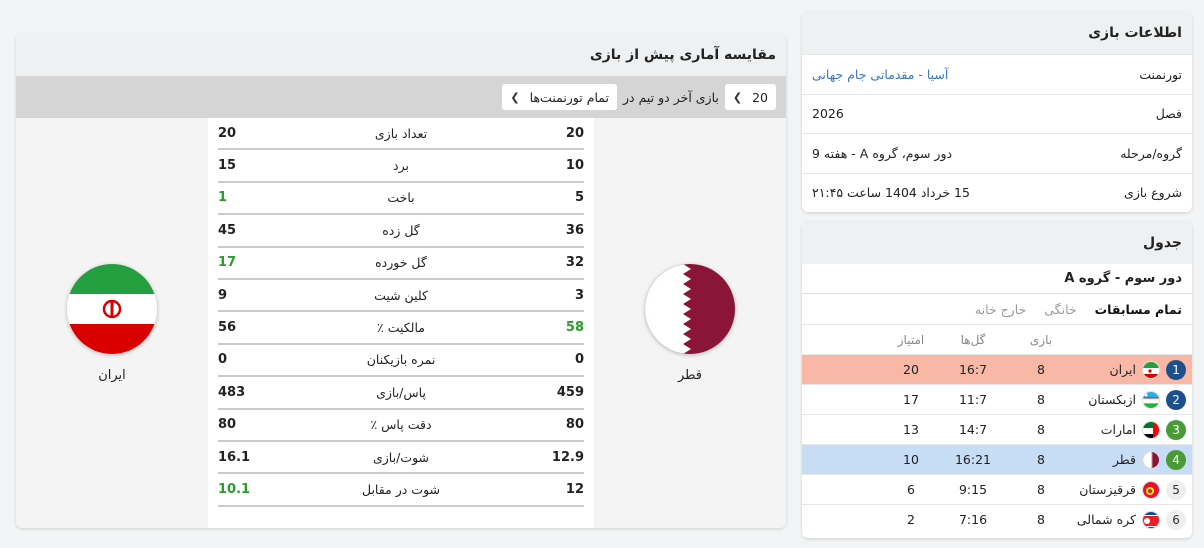  Describe the element at coordinates (891, 193) in the screenshot. I see `info-value: 15 خرداد 1404 ساعت ۲۱:۴۵` at that location.